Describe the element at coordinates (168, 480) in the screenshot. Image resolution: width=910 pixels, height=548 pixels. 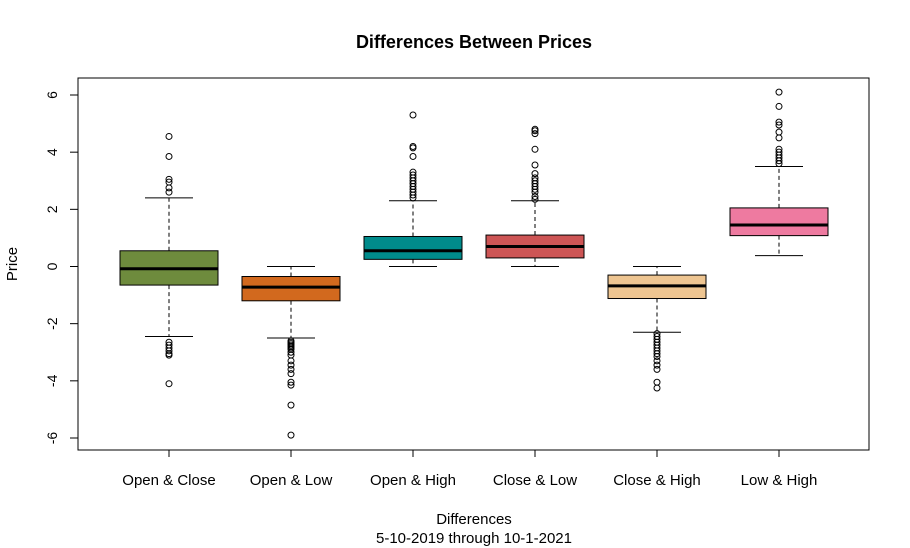
I see `x-tick-label: Open & Close` at that location.